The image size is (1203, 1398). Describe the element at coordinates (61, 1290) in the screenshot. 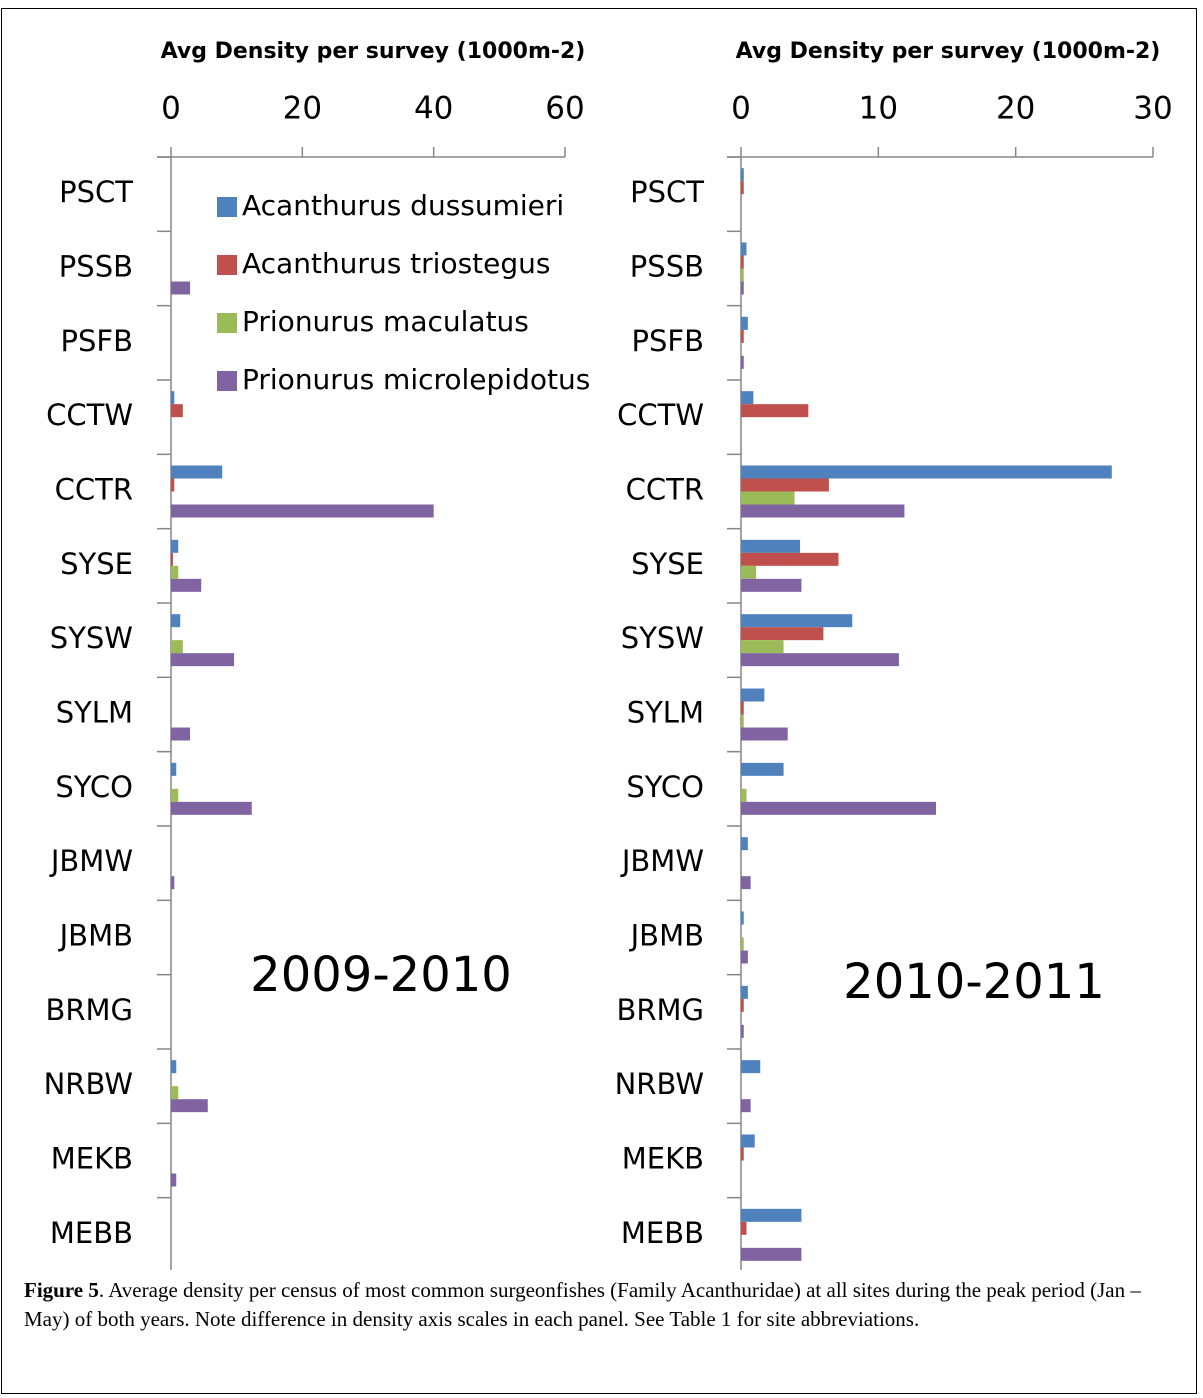

I see `caption-label: Figure 5` at that location.